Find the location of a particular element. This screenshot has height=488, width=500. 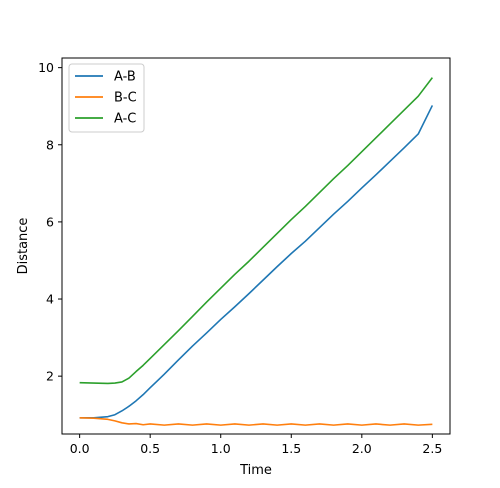

legend-label-b-c: B-C is located at coordinates (125, 98).